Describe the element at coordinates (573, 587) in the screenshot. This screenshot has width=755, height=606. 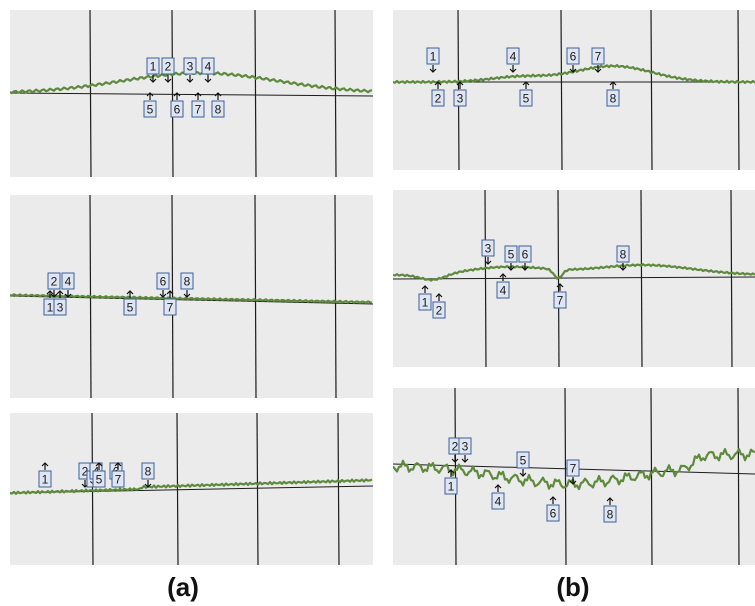
I see `caption-b: (b)` at that location.